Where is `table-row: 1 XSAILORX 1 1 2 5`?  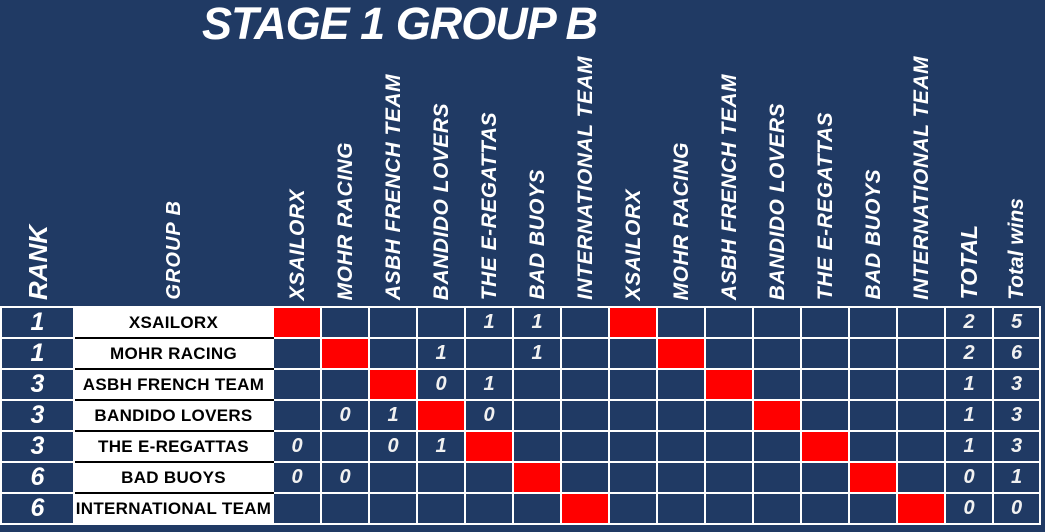 table-row: 1 XSAILORX 1 1 2 5 is located at coordinates (520, 322).